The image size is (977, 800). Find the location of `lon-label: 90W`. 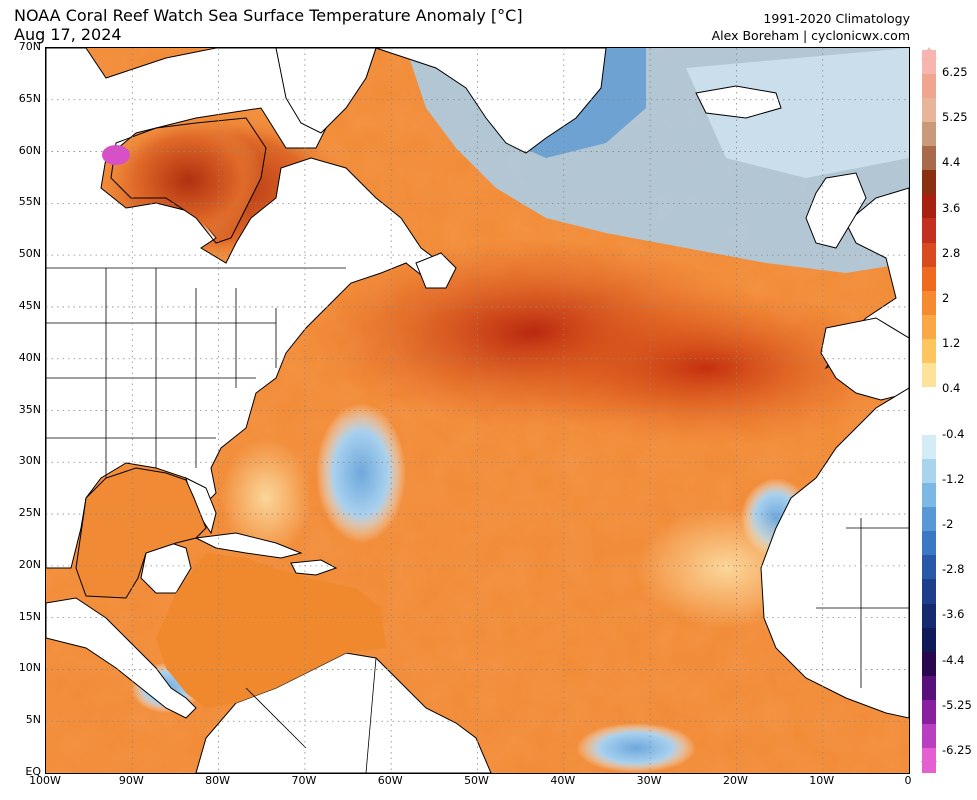

lon-label: 90W is located at coordinates (131, 780).